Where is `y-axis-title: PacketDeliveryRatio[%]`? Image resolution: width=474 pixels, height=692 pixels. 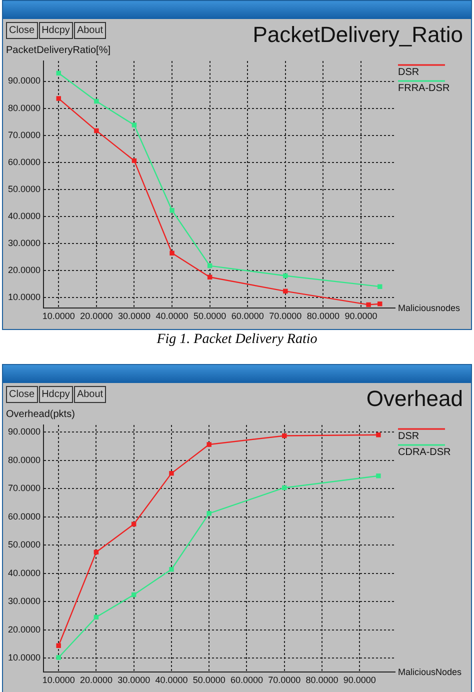
y-axis-title: PacketDeliveryRatio[%] is located at coordinates (58, 50).